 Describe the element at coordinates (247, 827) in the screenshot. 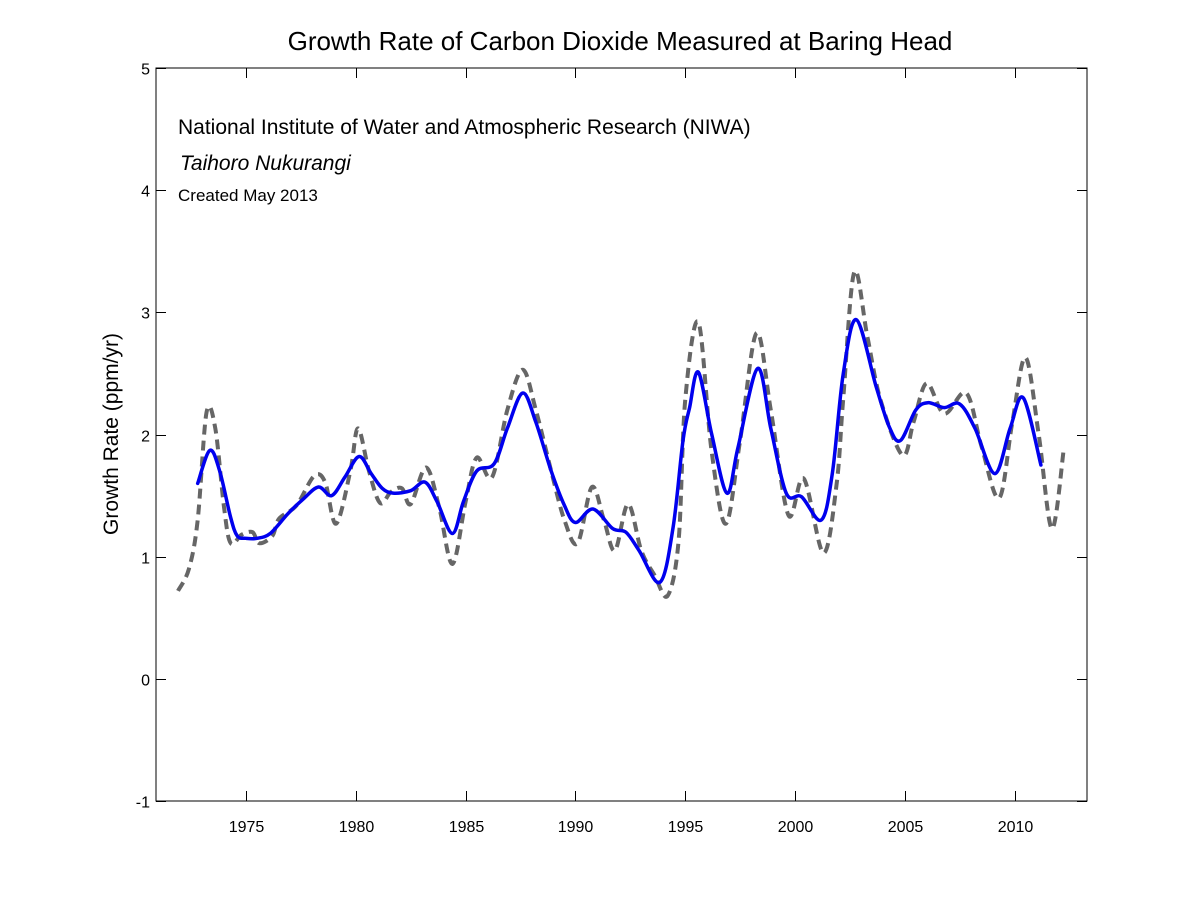

I see `x-tick-label: 1975` at that location.